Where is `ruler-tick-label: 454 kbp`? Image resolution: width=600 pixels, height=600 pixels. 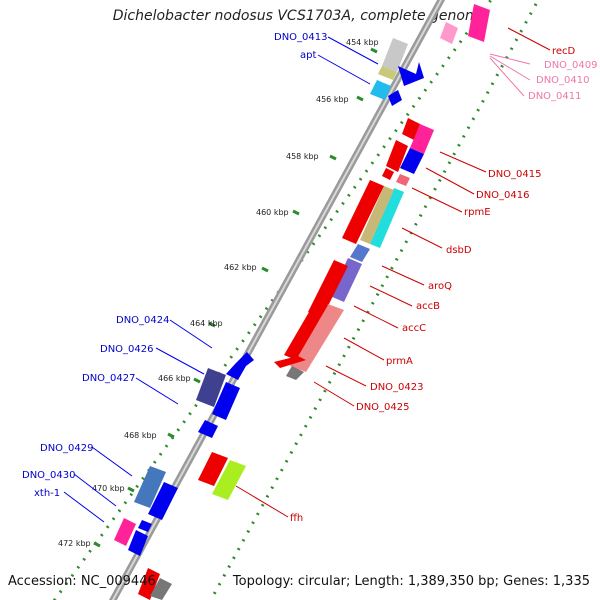
ruler-tick-label: 454 kbp is located at coordinates (362, 42).